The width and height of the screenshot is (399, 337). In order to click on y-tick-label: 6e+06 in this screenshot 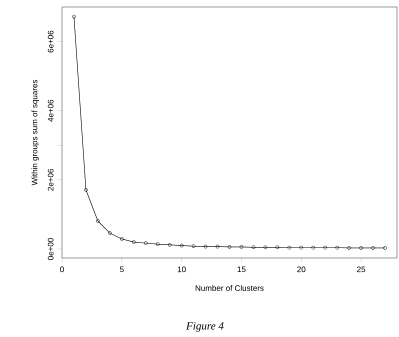, I will do `click(51, 41)`.